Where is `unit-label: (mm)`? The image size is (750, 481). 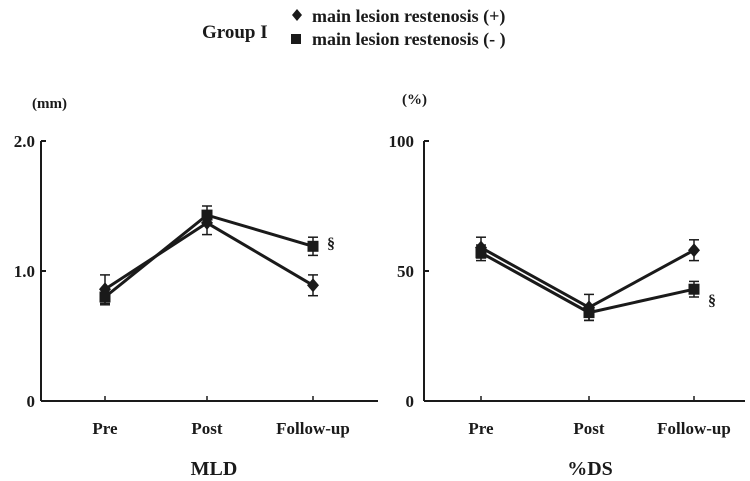
unit-label: (mm) is located at coordinates (49, 104).